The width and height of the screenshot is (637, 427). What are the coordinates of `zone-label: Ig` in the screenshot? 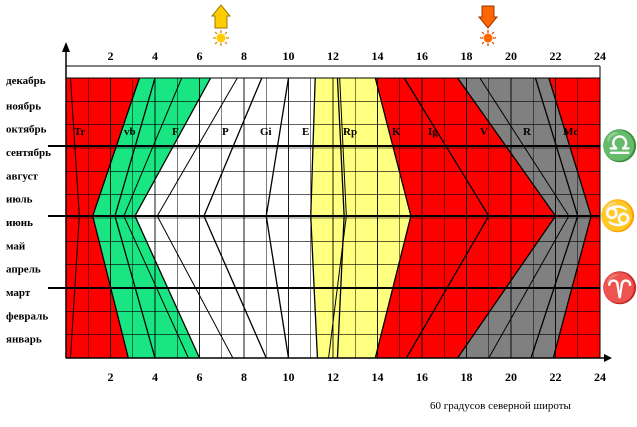 It's located at (433, 132).